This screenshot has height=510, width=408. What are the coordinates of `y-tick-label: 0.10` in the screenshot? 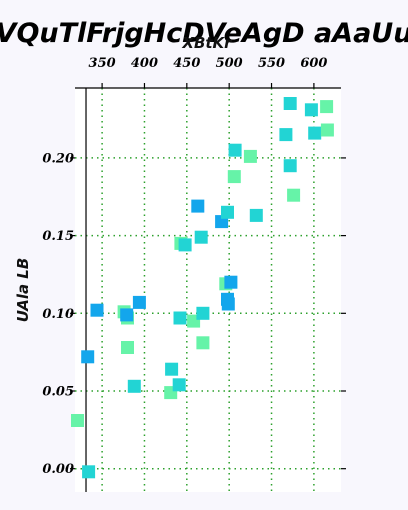 It's located at (58, 314).